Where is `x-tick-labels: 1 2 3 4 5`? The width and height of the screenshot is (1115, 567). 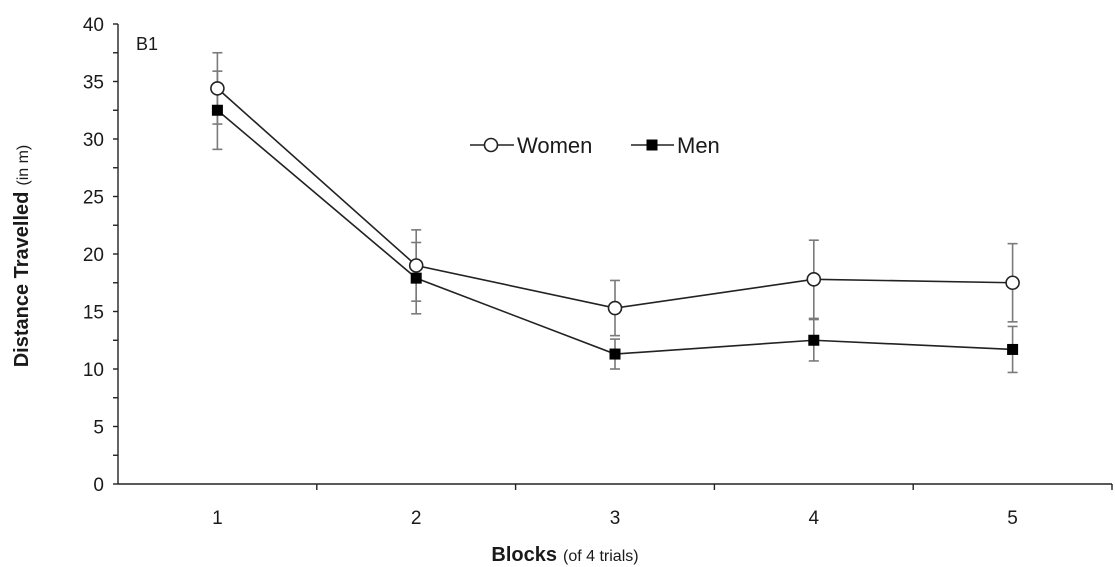 x-tick-labels: 1 2 3 4 5 is located at coordinates (615, 518).